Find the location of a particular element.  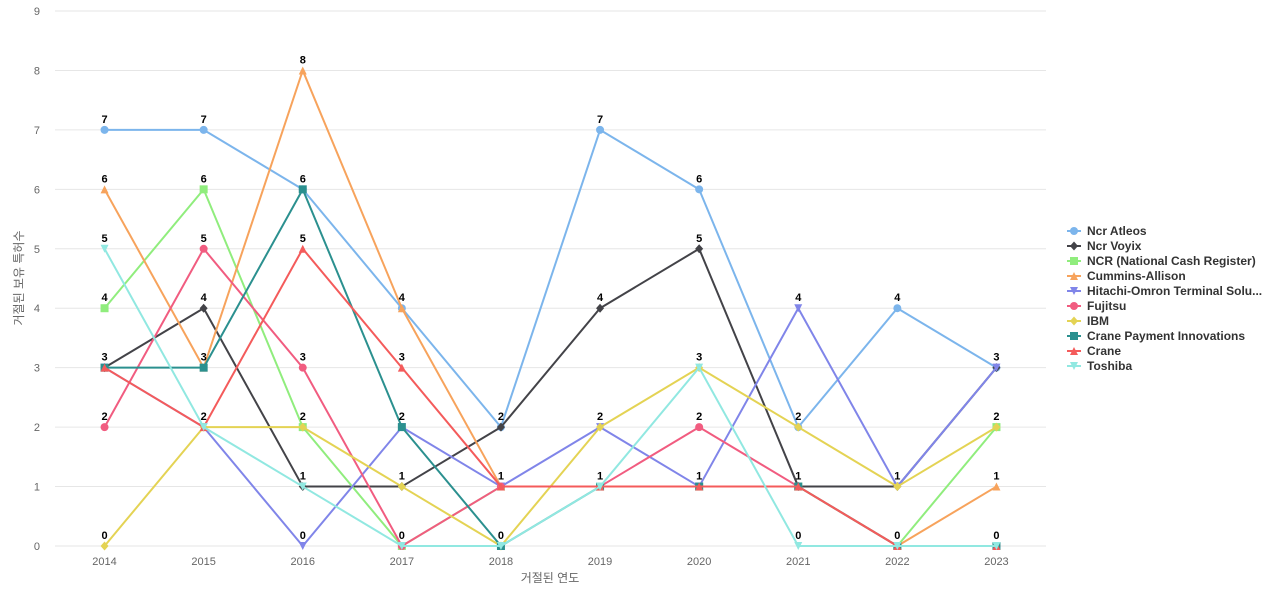

legend-item: Crane is located at coordinates (1094, 351).